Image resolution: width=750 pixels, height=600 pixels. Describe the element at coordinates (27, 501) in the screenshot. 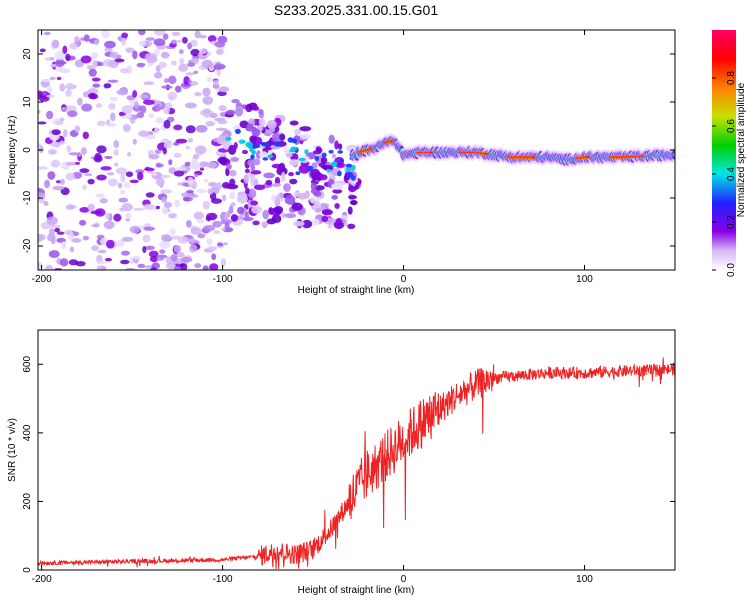

I see `y-tick-label: 200` at that location.